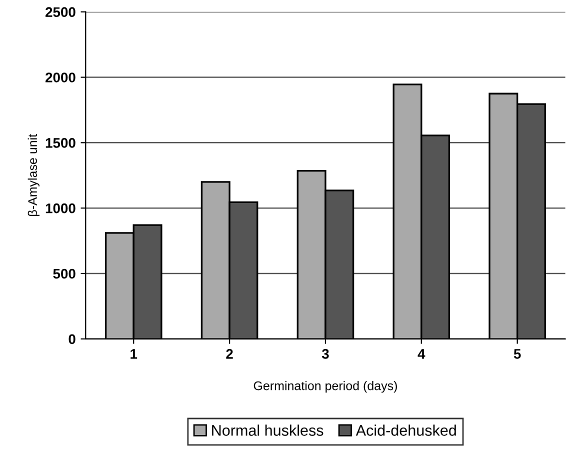 The height and width of the screenshot is (474, 571). What do you see at coordinates (61, 12) in the screenshot?
I see `y-tick-label: 2500` at bounding box center [61, 12].